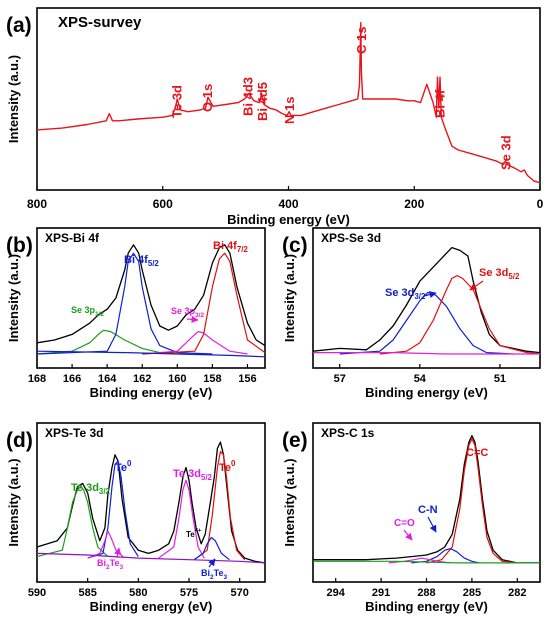 The image size is (550, 623). What do you see at coordinates (381, 593) in the screenshot?
I see `x-tick-label: 291` at bounding box center [381, 593].